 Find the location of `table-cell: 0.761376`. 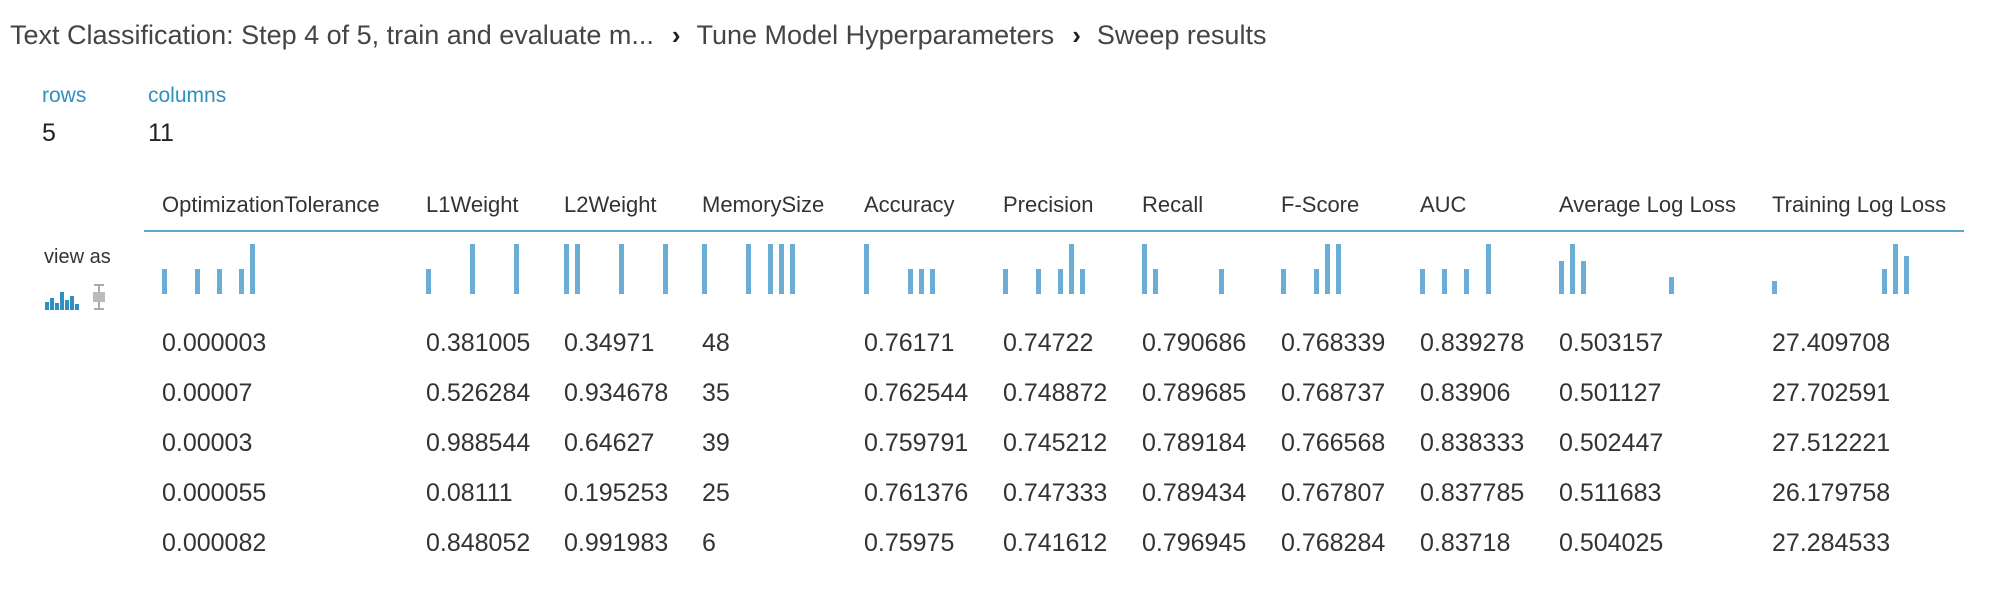

table-cell: 0.761376 is located at coordinates (916, 492).